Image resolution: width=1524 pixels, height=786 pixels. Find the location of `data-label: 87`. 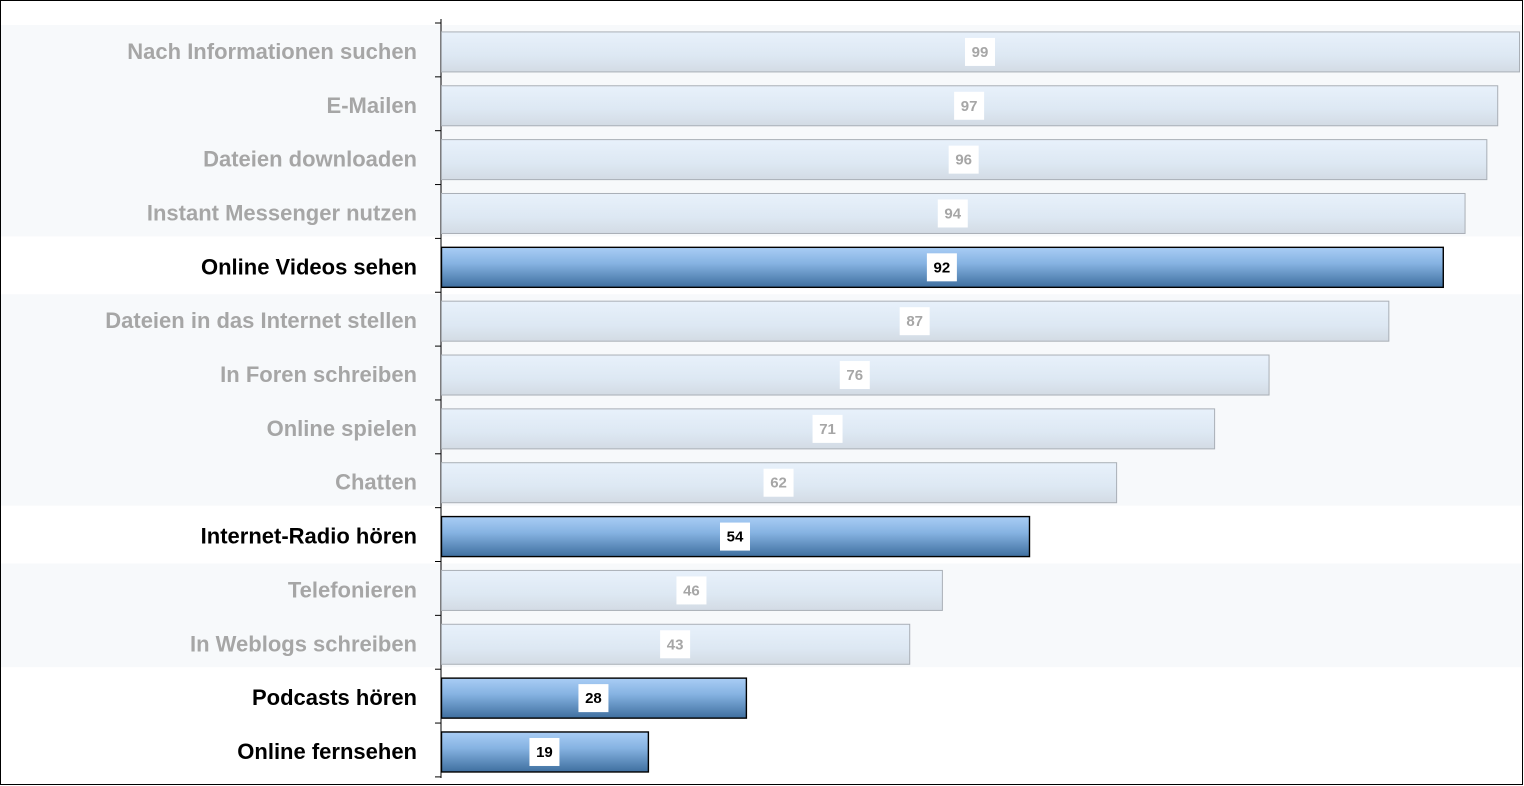

data-label: 87 is located at coordinates (914, 321).